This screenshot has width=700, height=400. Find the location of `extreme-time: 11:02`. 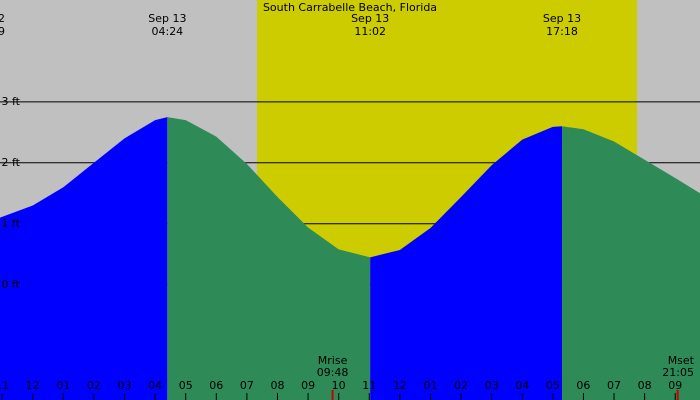

extreme-time: 11:02 is located at coordinates (370, 31).